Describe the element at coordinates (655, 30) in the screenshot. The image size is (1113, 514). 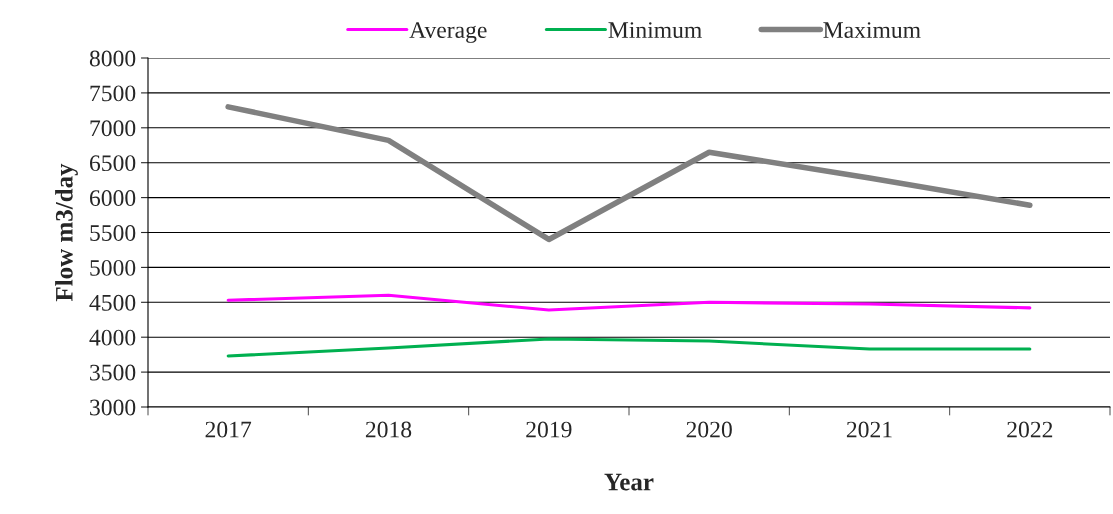
I see `legend-label: Minimum` at that location.